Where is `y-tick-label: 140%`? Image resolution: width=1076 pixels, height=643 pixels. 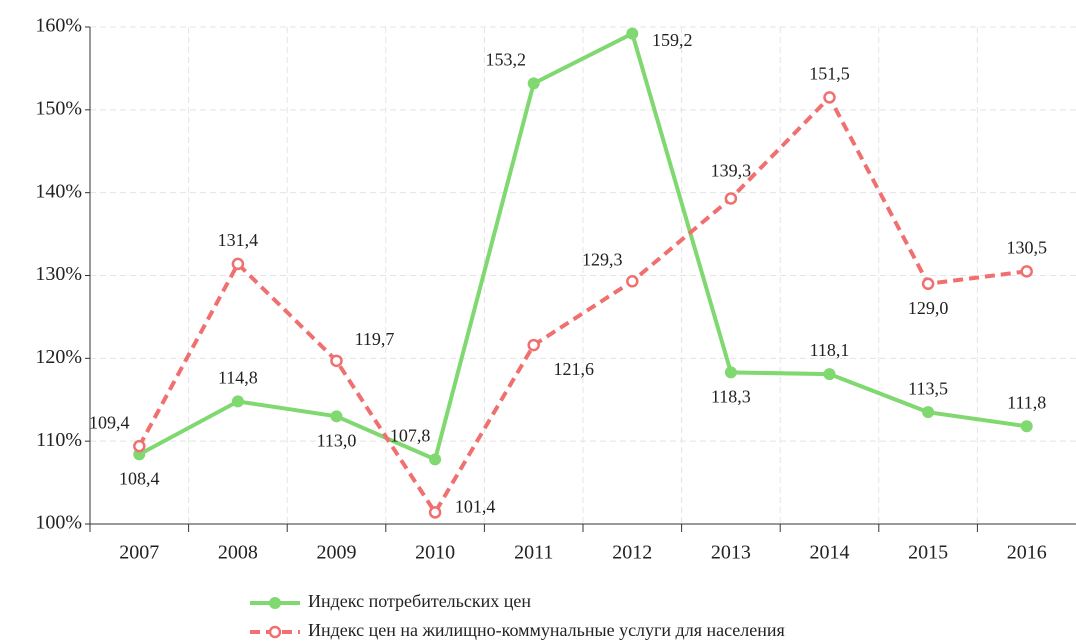 y-tick-label: 140% is located at coordinates (58, 191).